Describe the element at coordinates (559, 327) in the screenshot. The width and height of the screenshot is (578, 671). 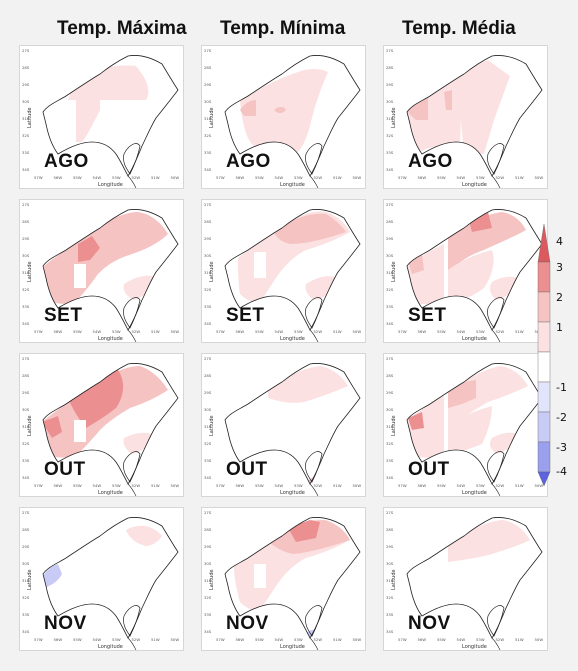
I see `colorbar-tick-label: 1` at that location.